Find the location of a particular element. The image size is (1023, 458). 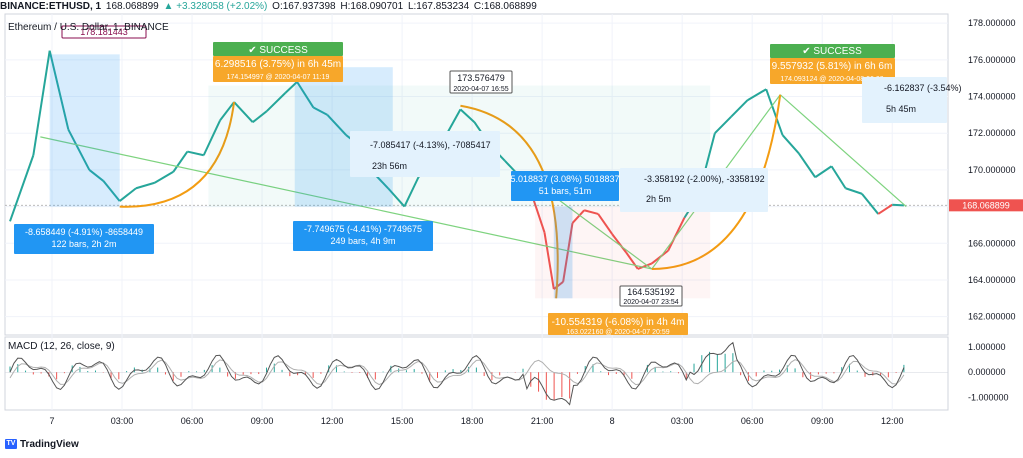

low-value: L:167.853234 is located at coordinates (438, 6).